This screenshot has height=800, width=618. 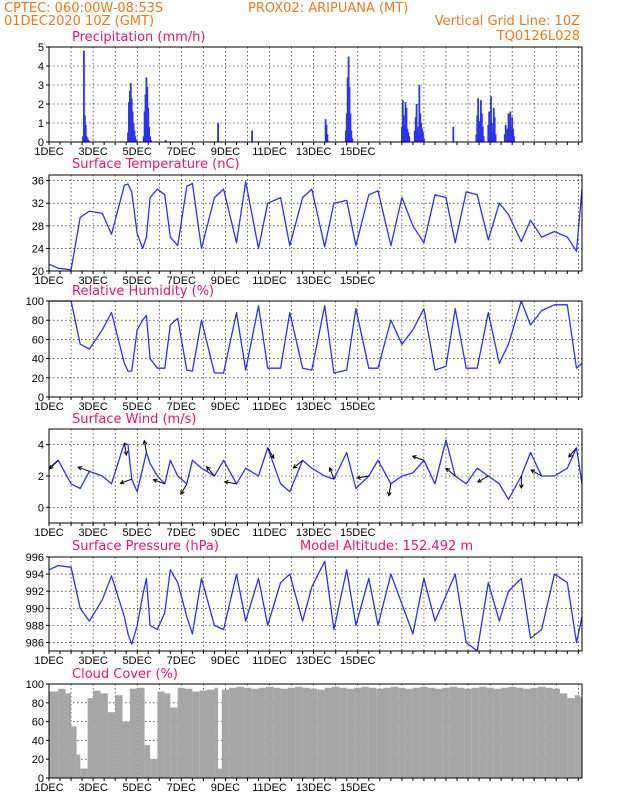 What do you see at coordinates (134, 419) in the screenshot?
I see `wind-title: Surface Wind (m/s)` at bounding box center [134, 419].